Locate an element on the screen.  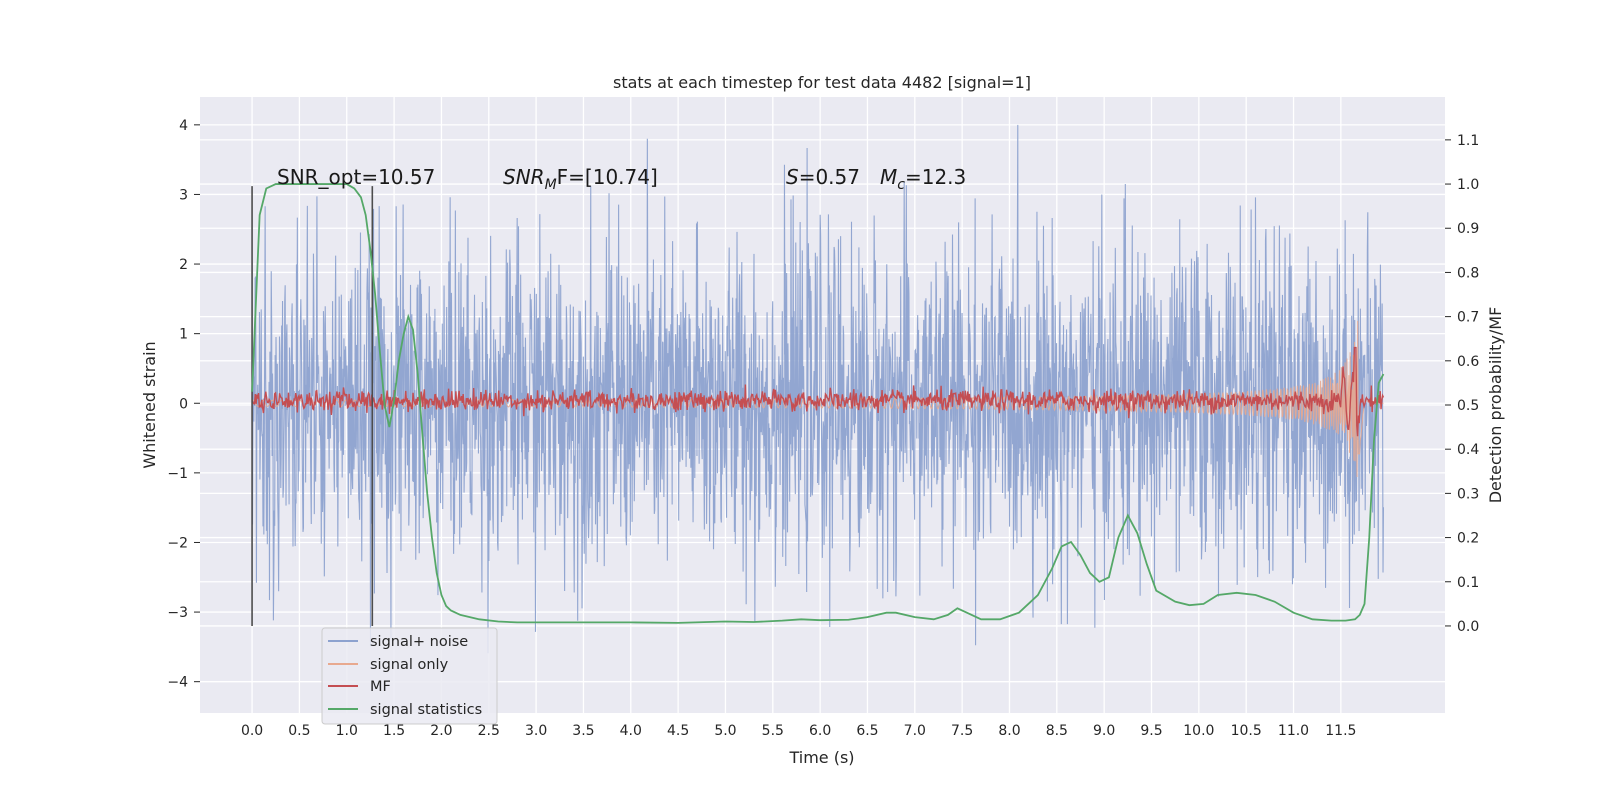
x-tick-label: 2.0 is located at coordinates (441, 731).